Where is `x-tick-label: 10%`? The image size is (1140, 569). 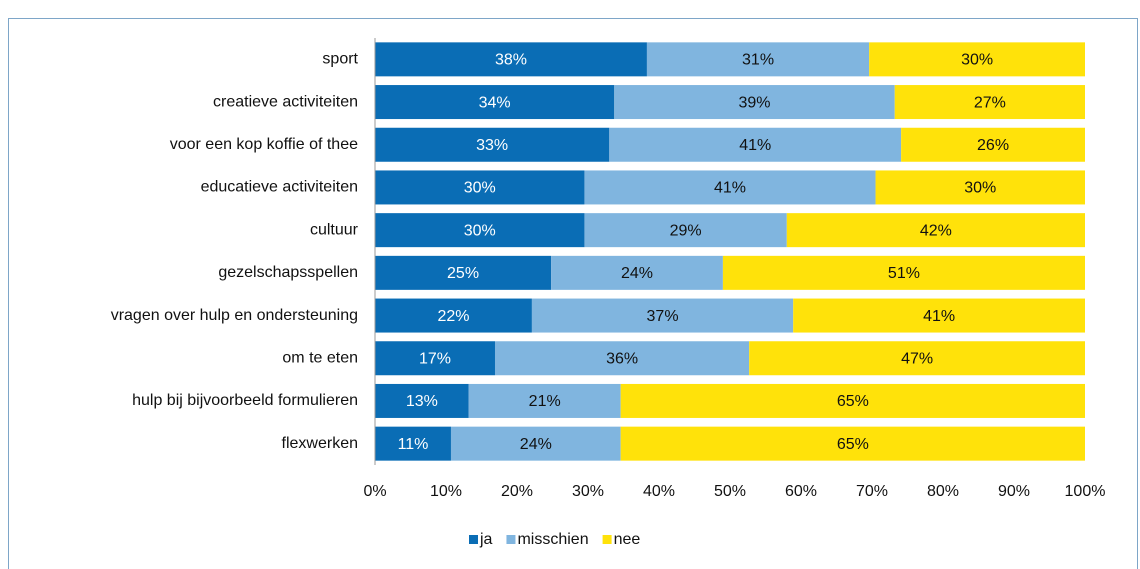 x-tick-label: 10% is located at coordinates (446, 491).